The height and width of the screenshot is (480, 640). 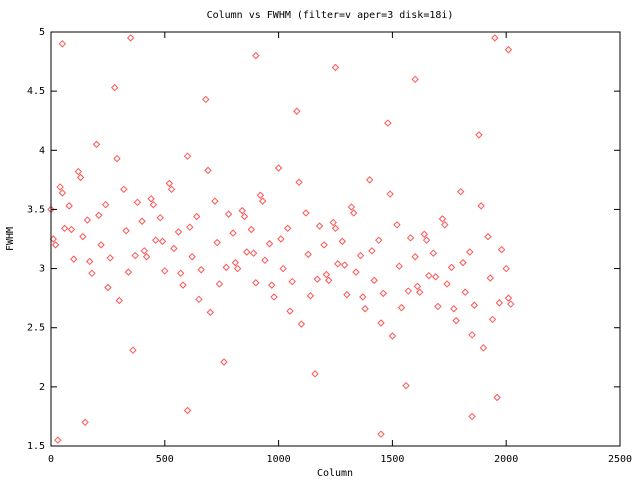 What do you see at coordinates (620, 459) in the screenshot?
I see `x-tick-label: 2500` at bounding box center [620, 459].